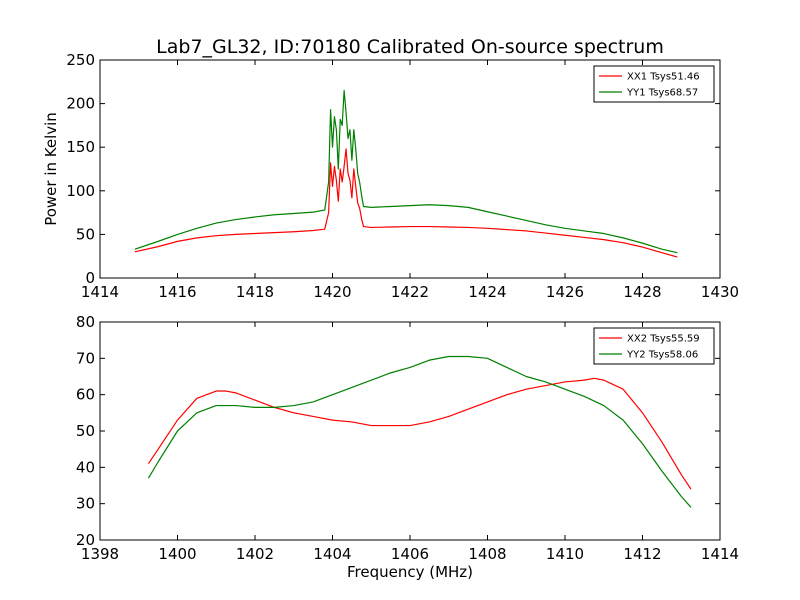 Image resolution: width=800 pixels, height=600 pixels. Describe the element at coordinates (80, 191) in the screenshot. I see `top-y-tick-label: 100` at that location.